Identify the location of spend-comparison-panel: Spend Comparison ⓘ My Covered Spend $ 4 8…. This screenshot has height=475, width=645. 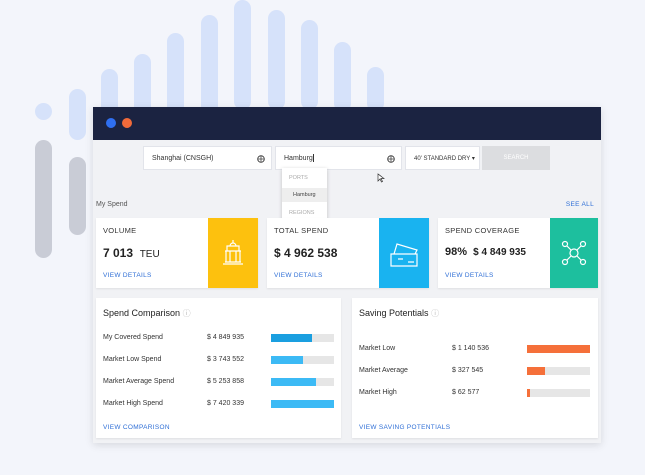
(218, 368).